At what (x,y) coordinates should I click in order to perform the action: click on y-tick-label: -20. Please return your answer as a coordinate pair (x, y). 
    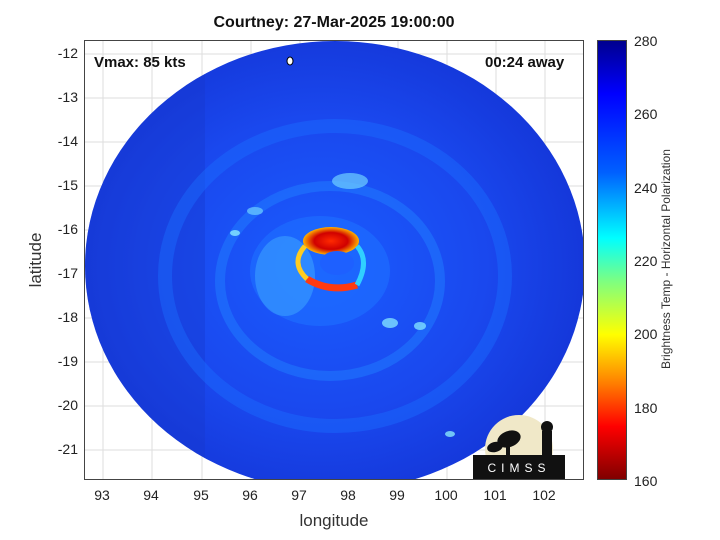
    Looking at the image, I should click on (67, 405).